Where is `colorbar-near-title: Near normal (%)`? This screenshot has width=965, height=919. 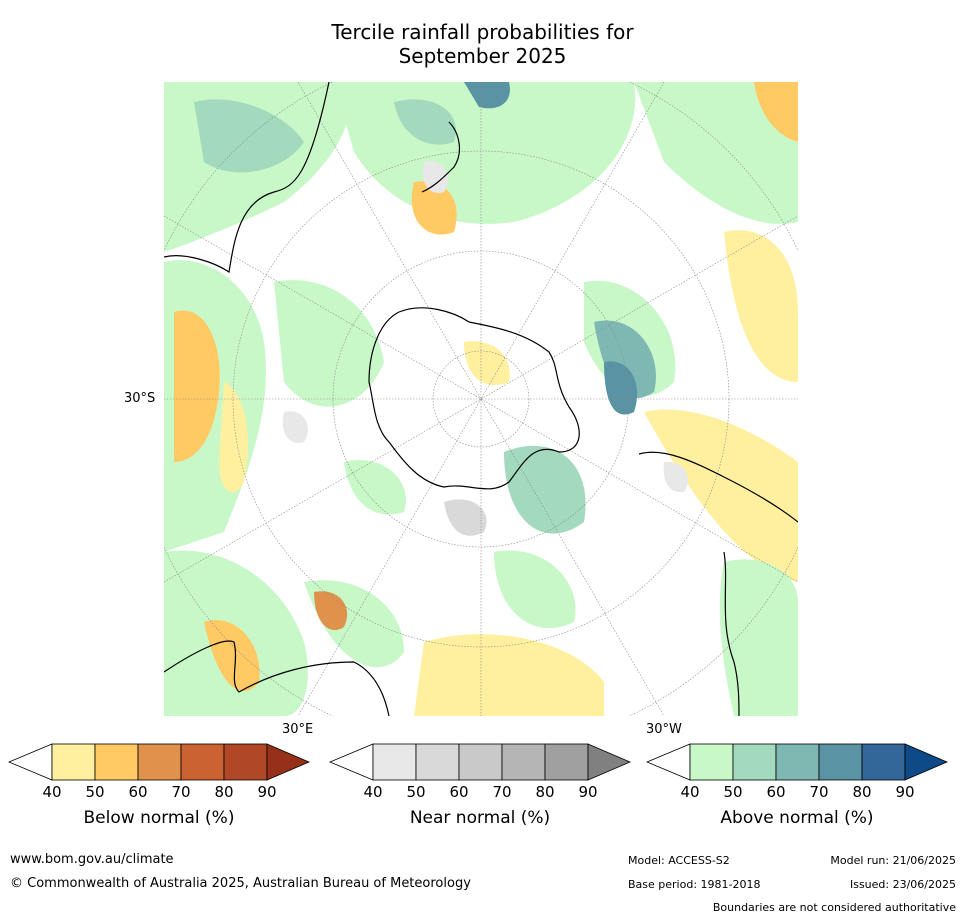
colorbar-near-title: Near normal (%) is located at coordinates (480, 818).